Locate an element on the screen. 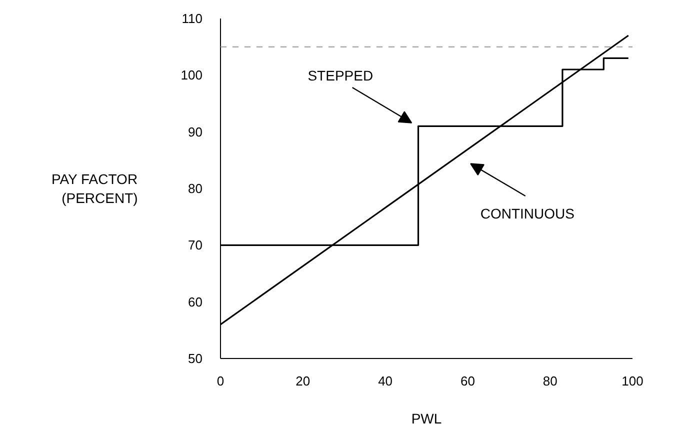 The width and height of the screenshot is (675, 431). annotation: CONTINUOUS is located at coordinates (527, 213).